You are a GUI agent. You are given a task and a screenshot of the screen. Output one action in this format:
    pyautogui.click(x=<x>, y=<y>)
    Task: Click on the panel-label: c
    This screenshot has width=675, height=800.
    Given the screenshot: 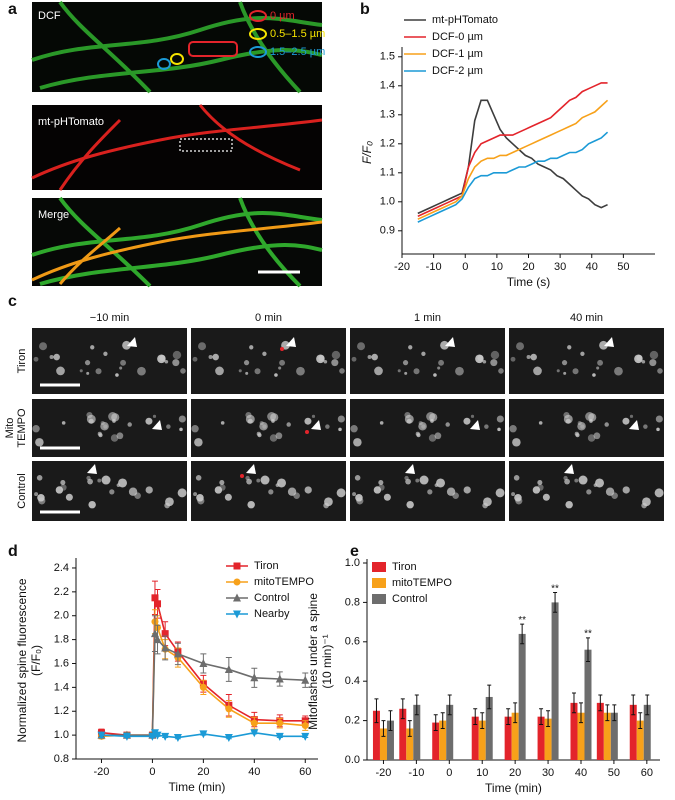 What is the action you would take?
    pyautogui.click(x=12, y=301)
    